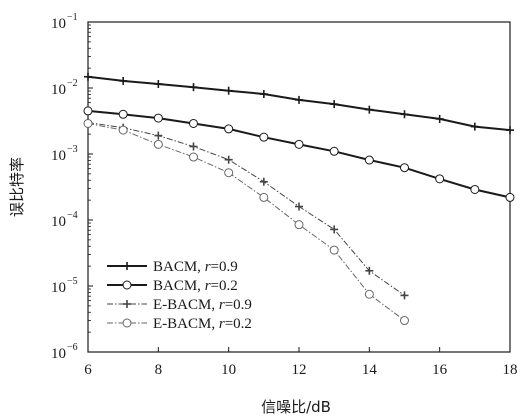 The height and width of the screenshot is (419, 522). What do you see at coordinates (195, 267) in the screenshot?
I see `legend-label: BACM, r=0.9` at bounding box center [195, 267].